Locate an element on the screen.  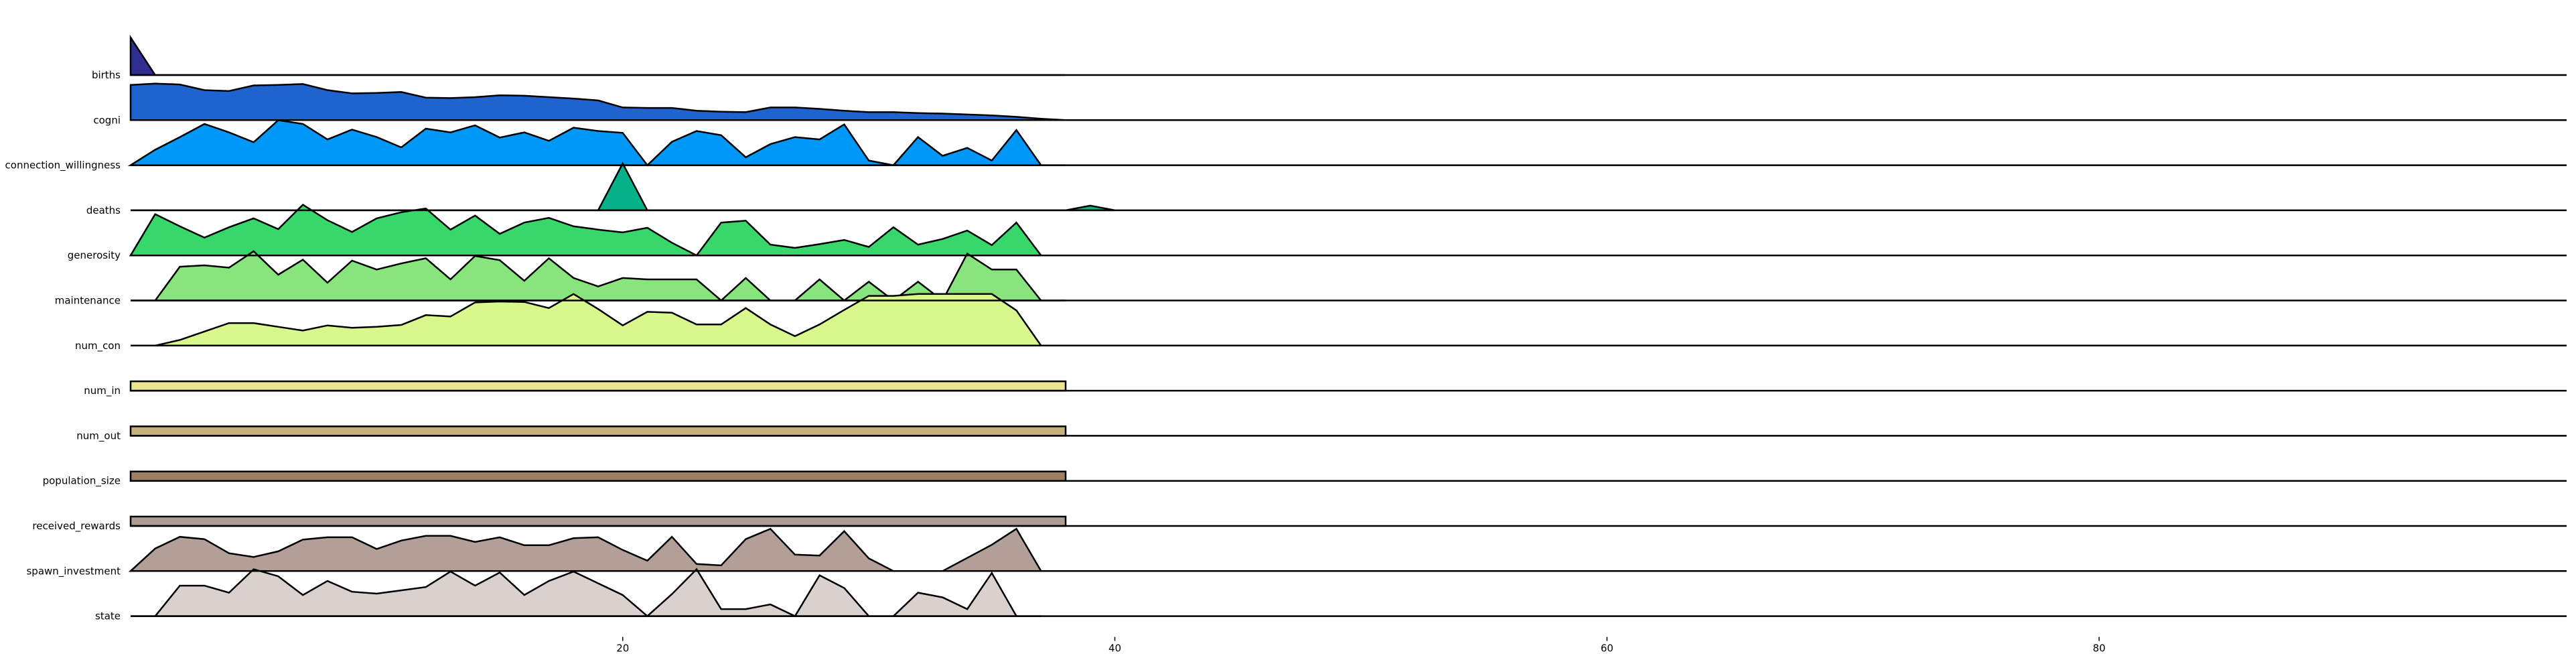
ridge-generosity is located at coordinates (597, 231).